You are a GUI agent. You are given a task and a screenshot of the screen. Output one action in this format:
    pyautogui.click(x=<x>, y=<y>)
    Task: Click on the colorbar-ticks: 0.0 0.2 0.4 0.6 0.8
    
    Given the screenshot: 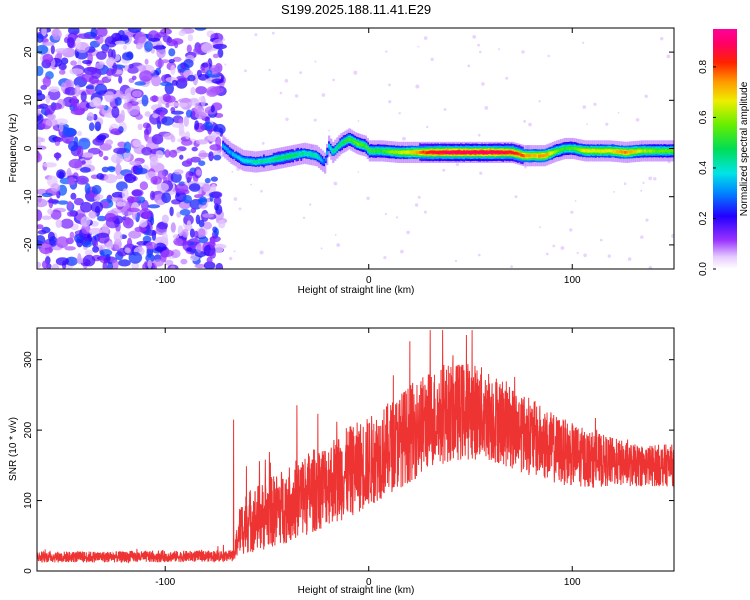 What is the action you would take?
    pyautogui.click(x=707, y=168)
    